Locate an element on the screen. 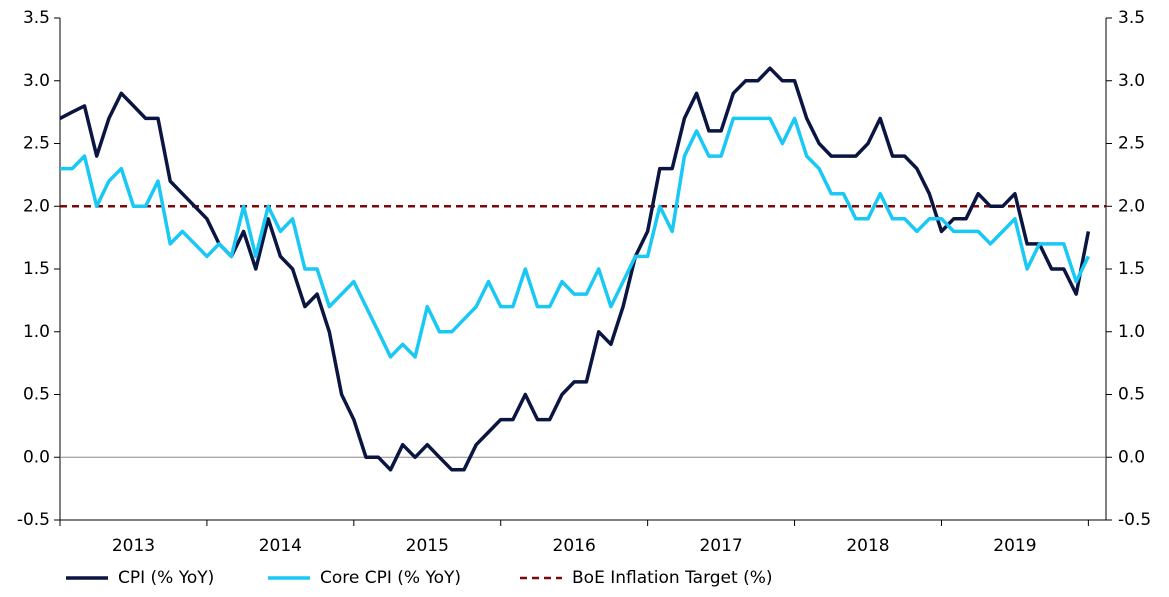 Image resolution: width=1169 pixels, height=597 pixels. x-tick-label: 2018 is located at coordinates (867, 546).